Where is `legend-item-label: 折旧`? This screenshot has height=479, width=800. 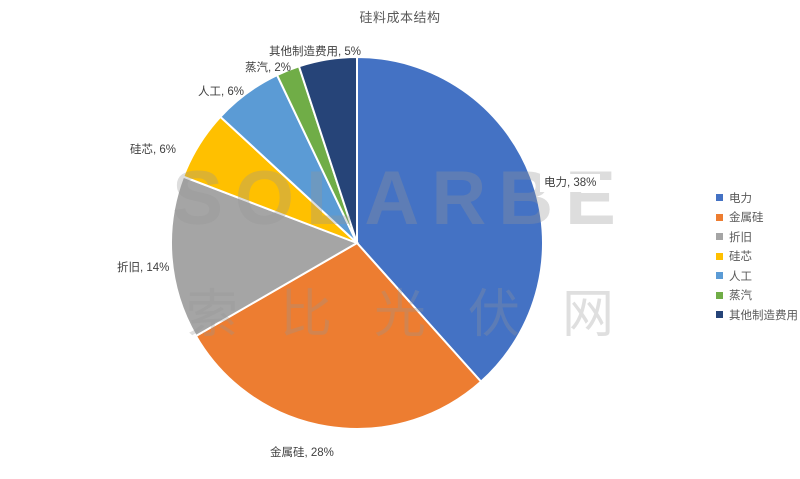
legend-item-label: 折旧 is located at coordinates (740, 237).